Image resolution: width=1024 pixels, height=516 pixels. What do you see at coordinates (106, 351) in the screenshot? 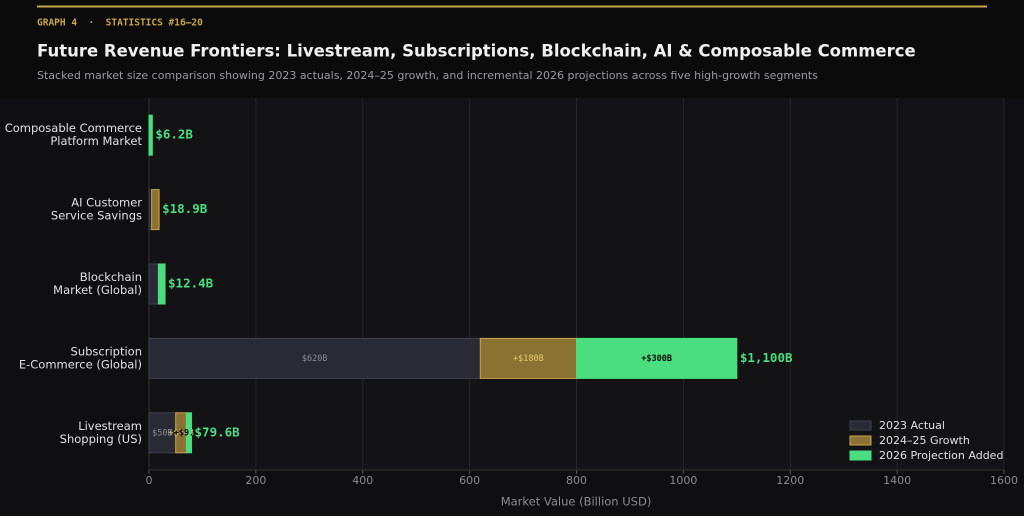
I see `y-tick-label: Subscription` at bounding box center [106, 351].